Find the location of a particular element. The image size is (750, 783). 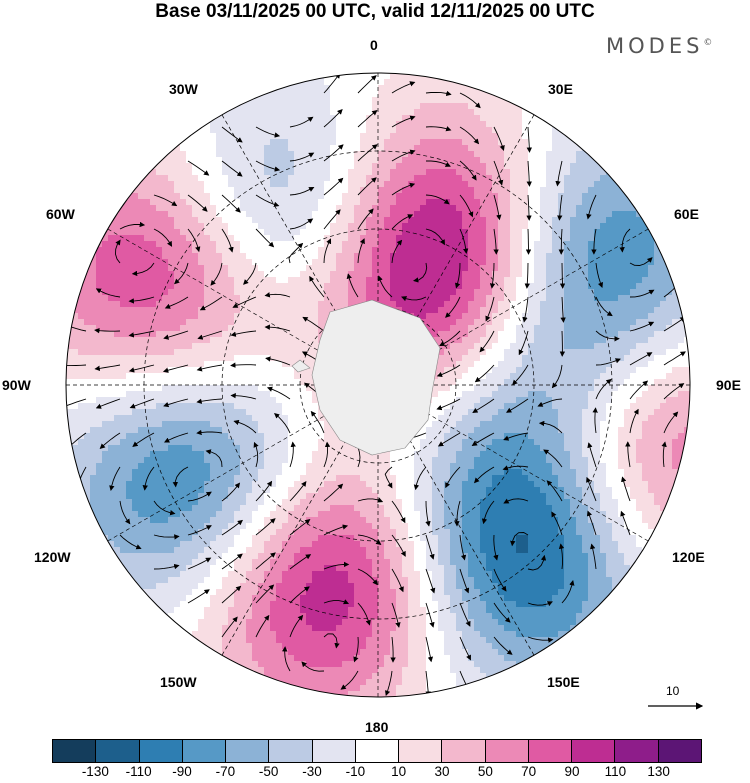

colorbar-tick-label: 30 is located at coordinates (442, 771).